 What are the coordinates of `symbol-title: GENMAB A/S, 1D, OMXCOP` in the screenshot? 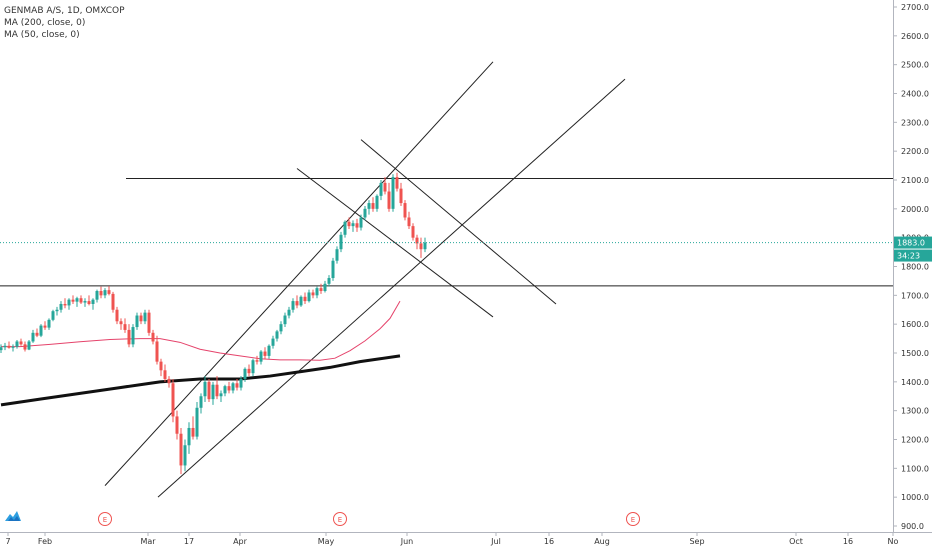 It's located at (64, 11).